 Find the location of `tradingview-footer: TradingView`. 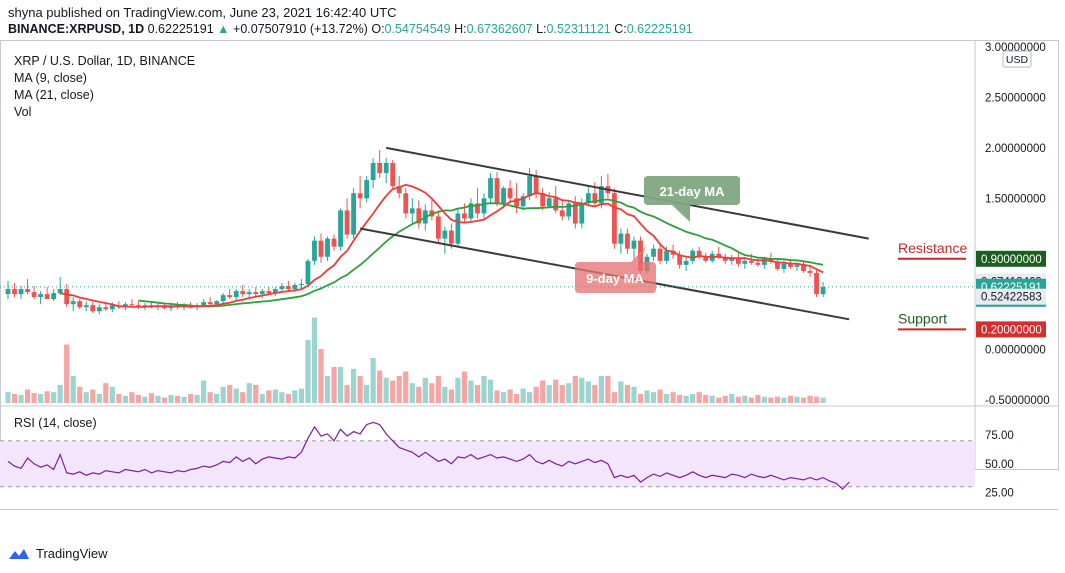

tradingview-footer: TradingView is located at coordinates (58, 553).